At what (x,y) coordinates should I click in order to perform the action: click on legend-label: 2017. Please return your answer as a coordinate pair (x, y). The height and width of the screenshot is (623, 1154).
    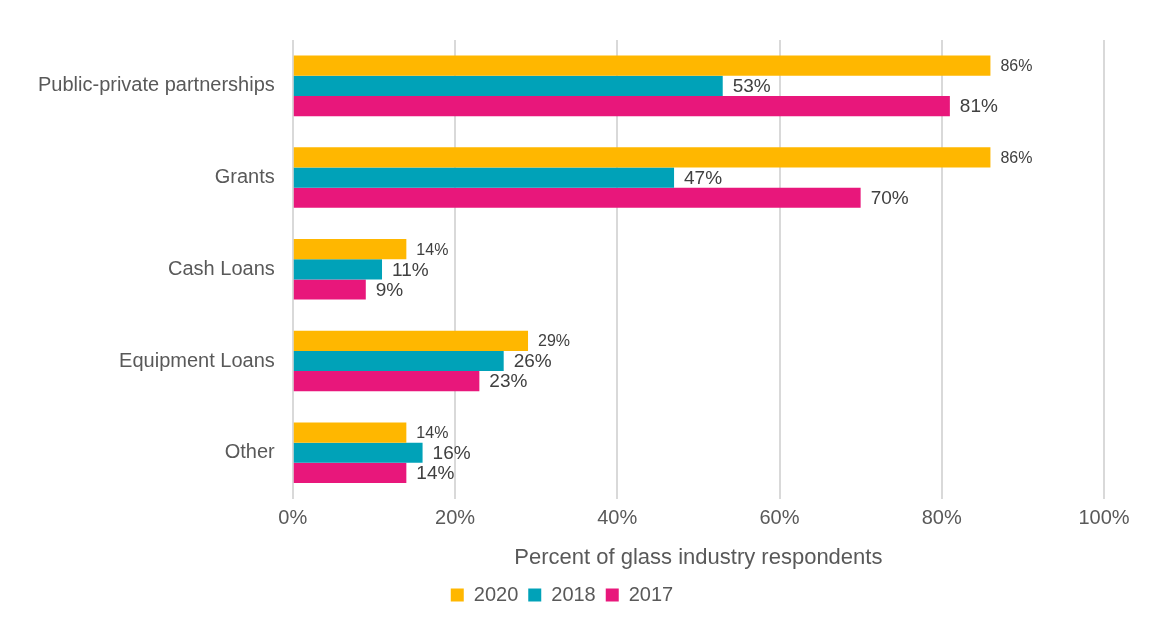
    Looking at the image, I should click on (651, 593).